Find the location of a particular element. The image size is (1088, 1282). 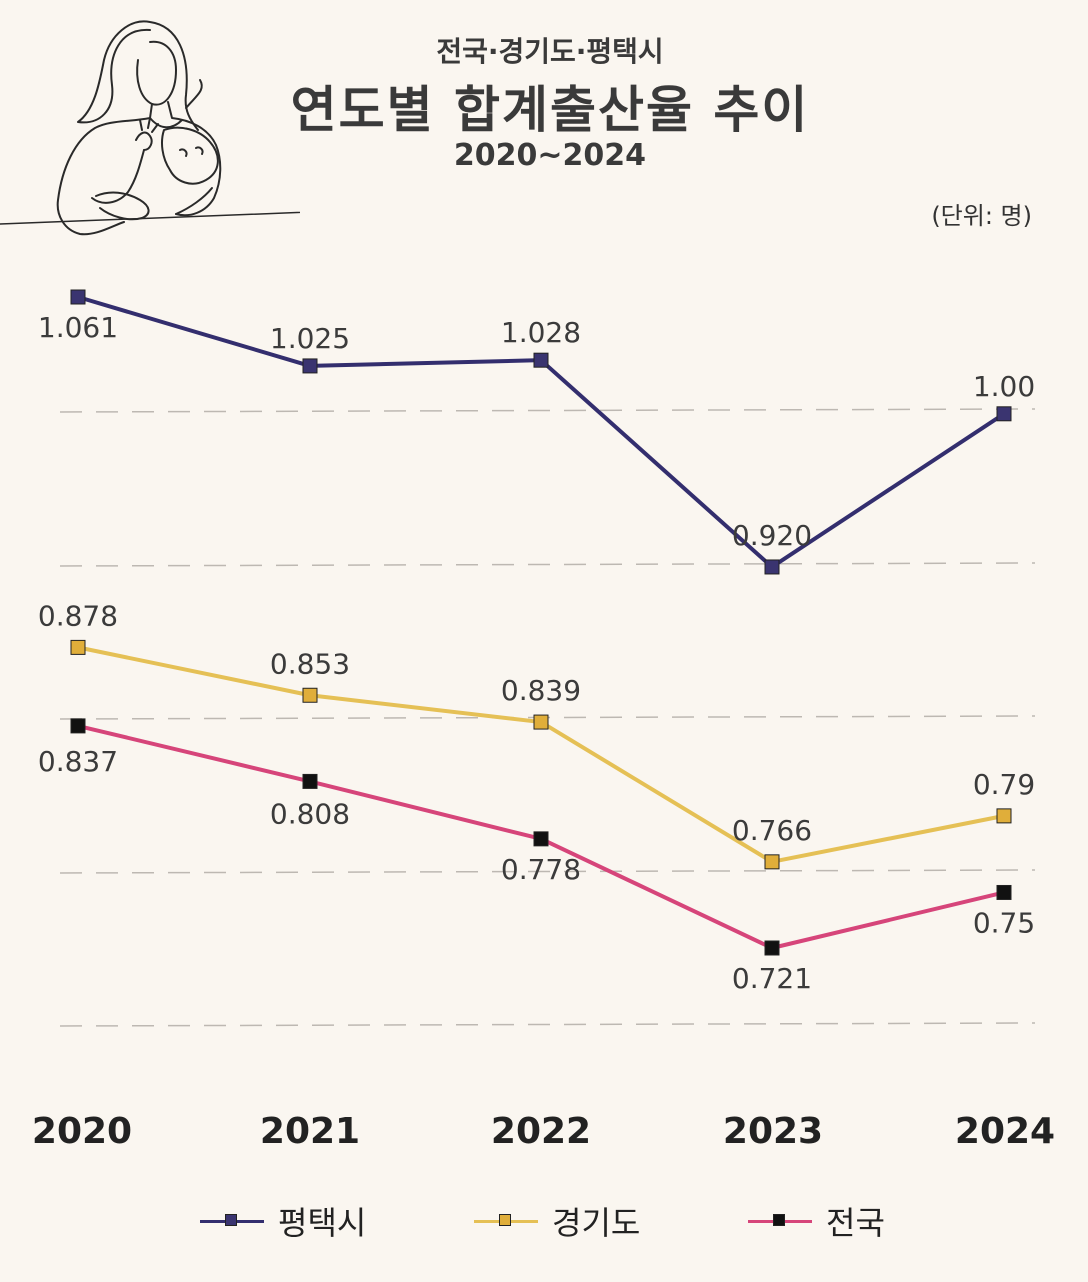

x-tick-label-2022: 2022 is located at coordinates (541, 1131).